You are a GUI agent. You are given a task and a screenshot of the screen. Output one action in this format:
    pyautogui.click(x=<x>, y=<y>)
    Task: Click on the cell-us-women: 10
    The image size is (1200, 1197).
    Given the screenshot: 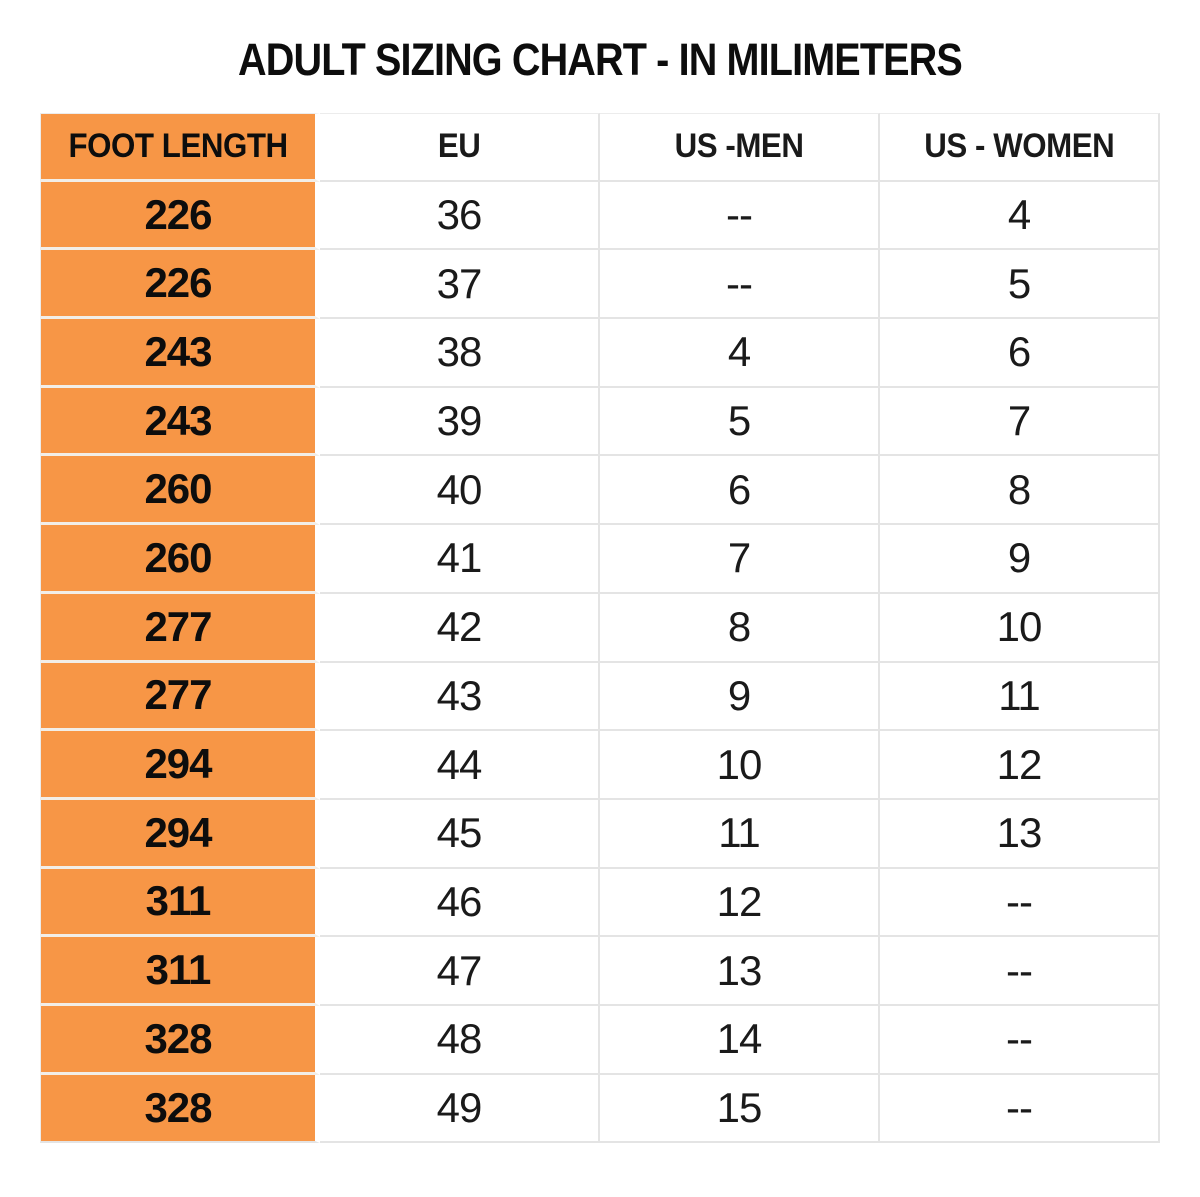 What is the action you would take?
    pyautogui.click(x=1020, y=628)
    